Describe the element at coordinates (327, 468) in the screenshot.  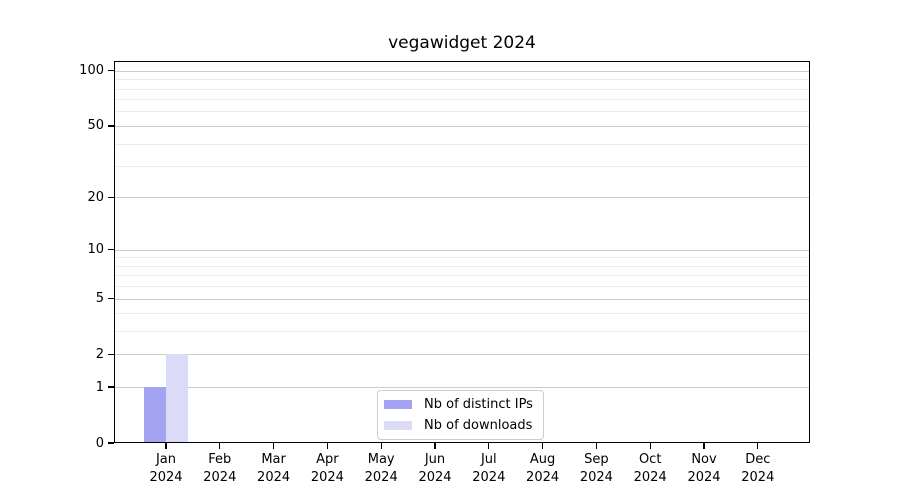
I see `x-tick-label: Apr 2024` at that location.